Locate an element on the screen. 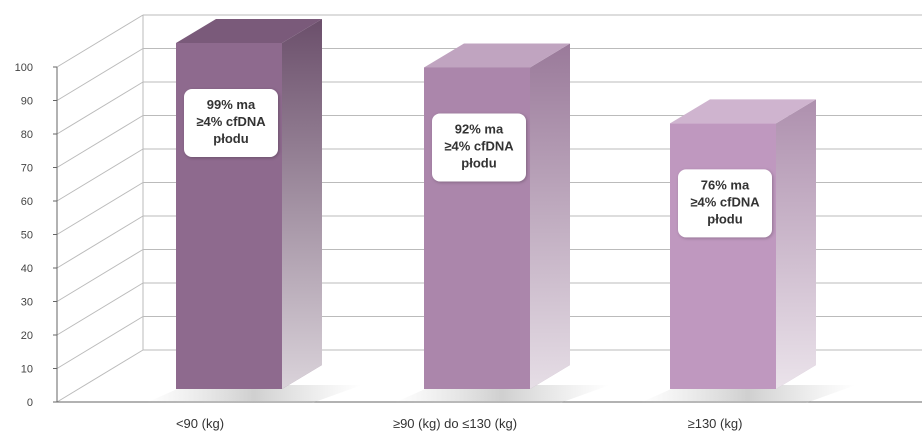 The height and width of the screenshot is (432, 922). x-category-label-2: ≥90 (kg) do ≤130 (kg) is located at coordinates (455, 423).